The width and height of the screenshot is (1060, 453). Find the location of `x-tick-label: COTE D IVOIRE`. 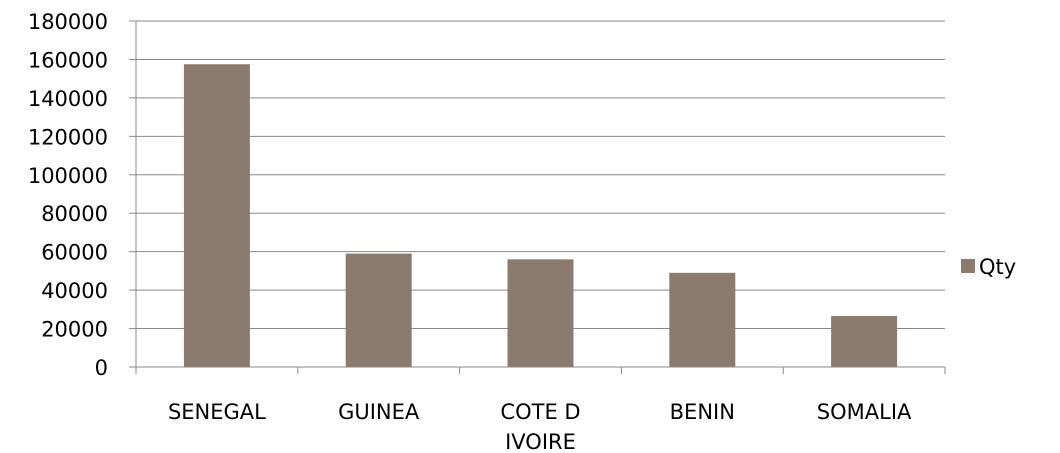

x-tick-label: COTE D IVOIRE is located at coordinates (540, 426).